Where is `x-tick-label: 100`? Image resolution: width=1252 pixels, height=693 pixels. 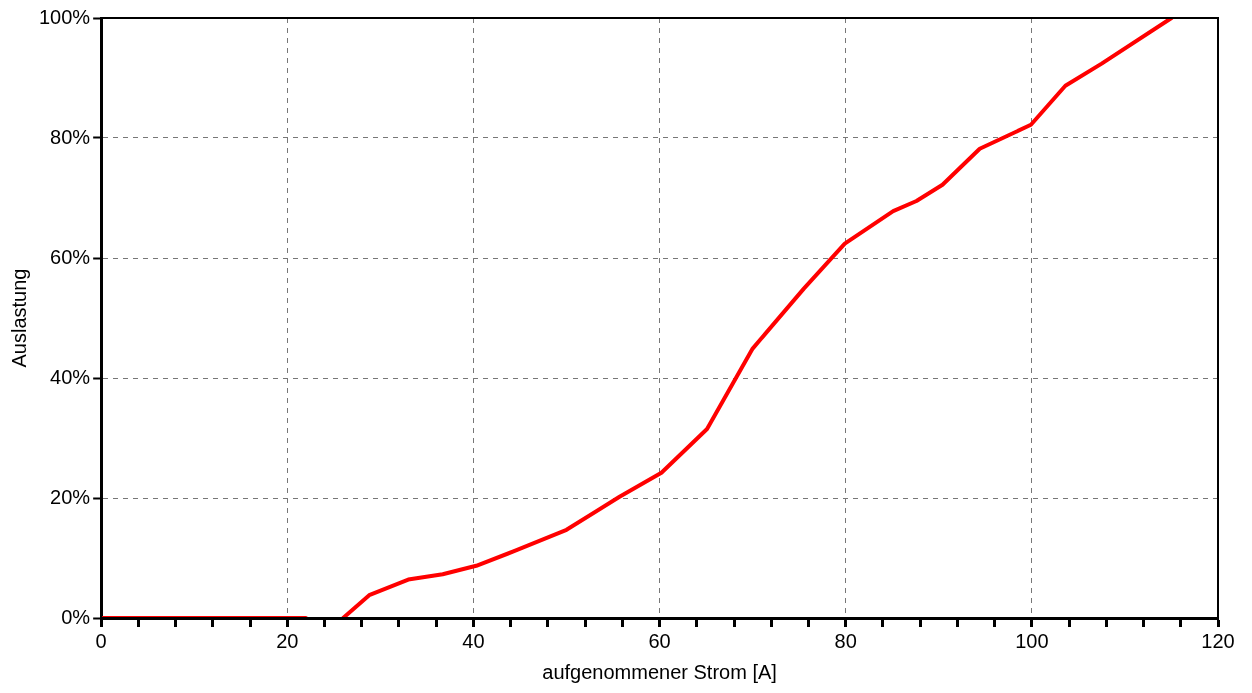 x-tick-label: 100 is located at coordinates (1032, 640).